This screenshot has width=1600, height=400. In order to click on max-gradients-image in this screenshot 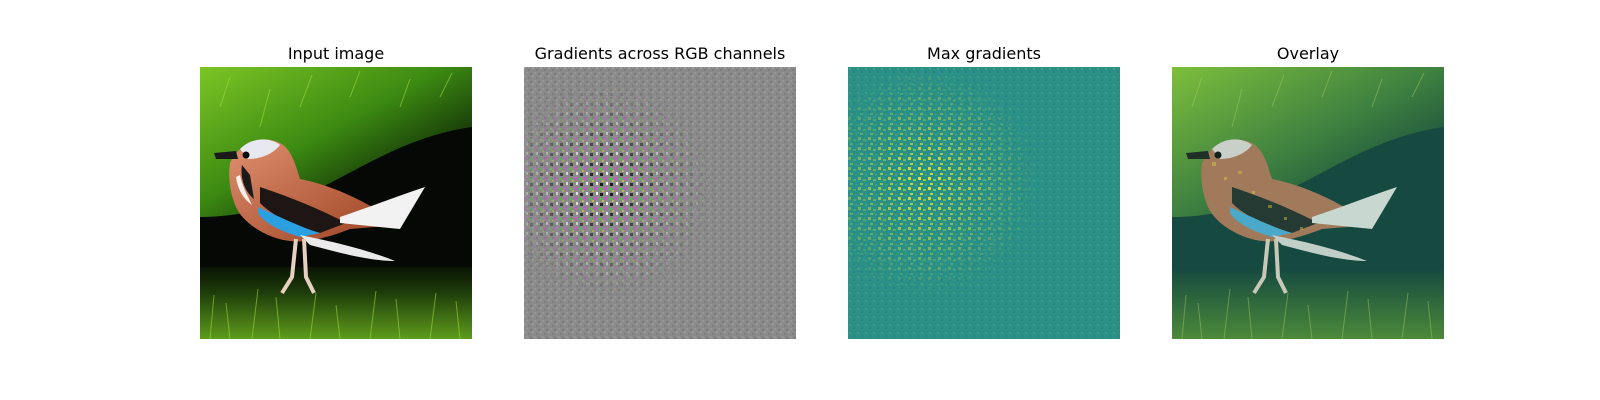, I will do `click(984, 203)`.